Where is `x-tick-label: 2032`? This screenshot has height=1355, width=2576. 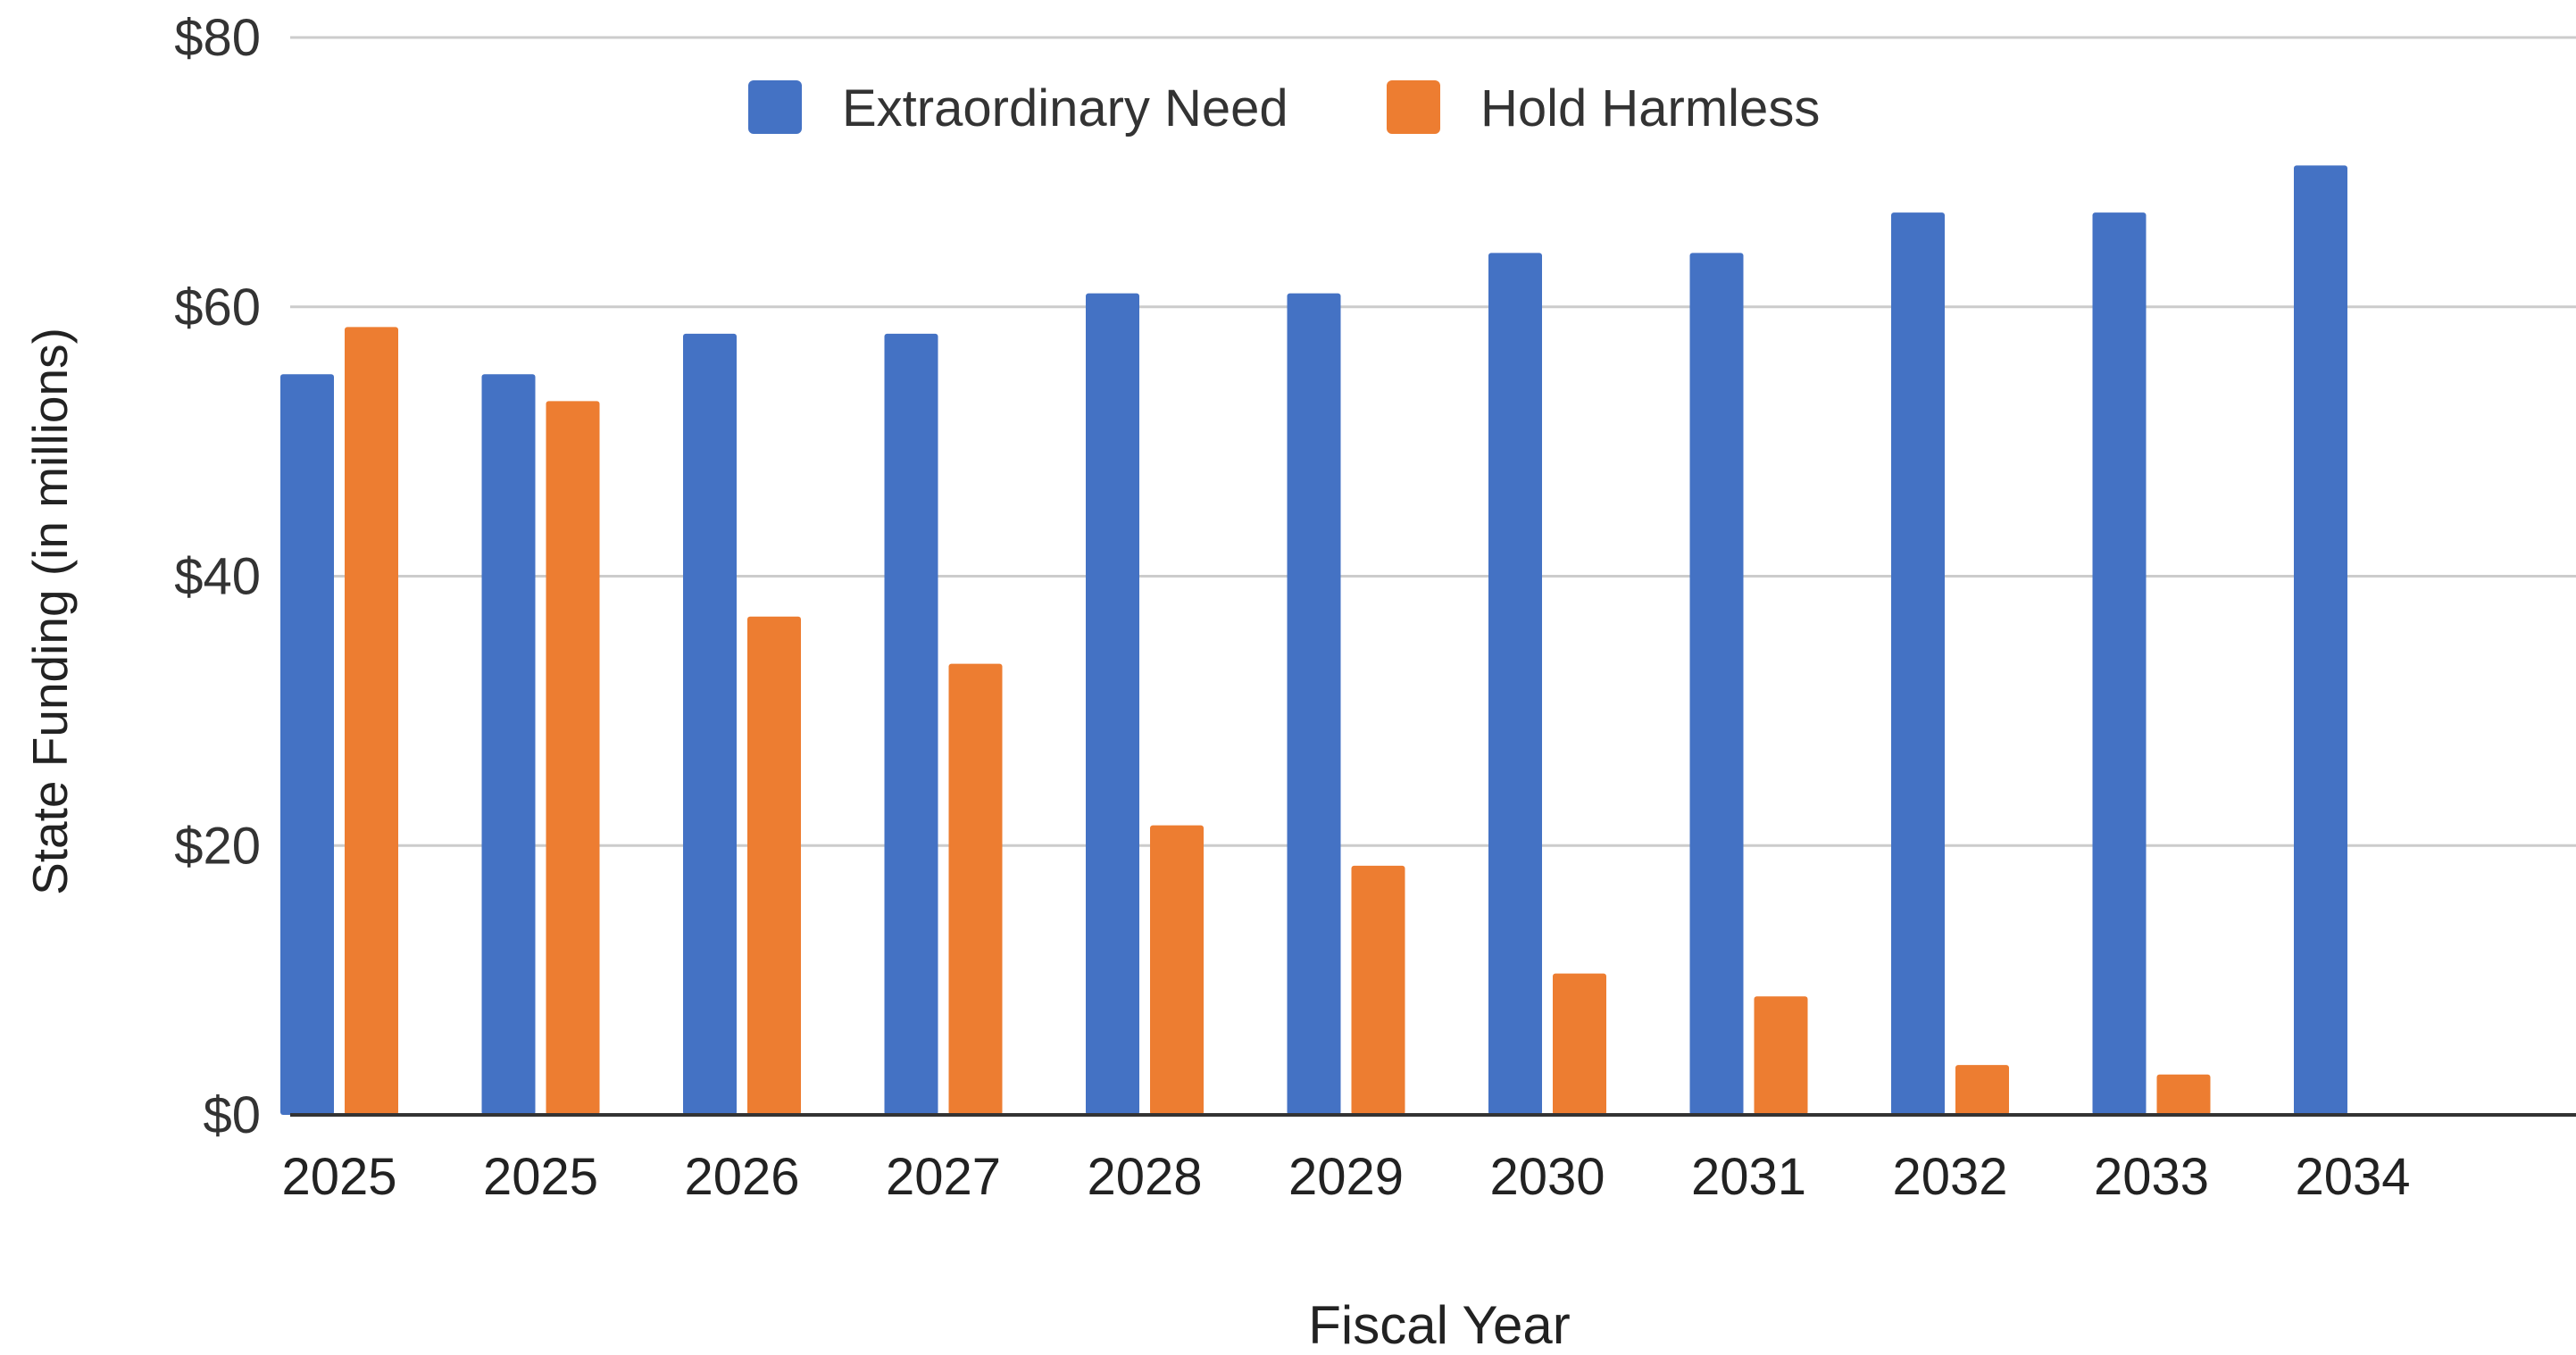
x-tick-label: 2032 is located at coordinates (1949, 1177).